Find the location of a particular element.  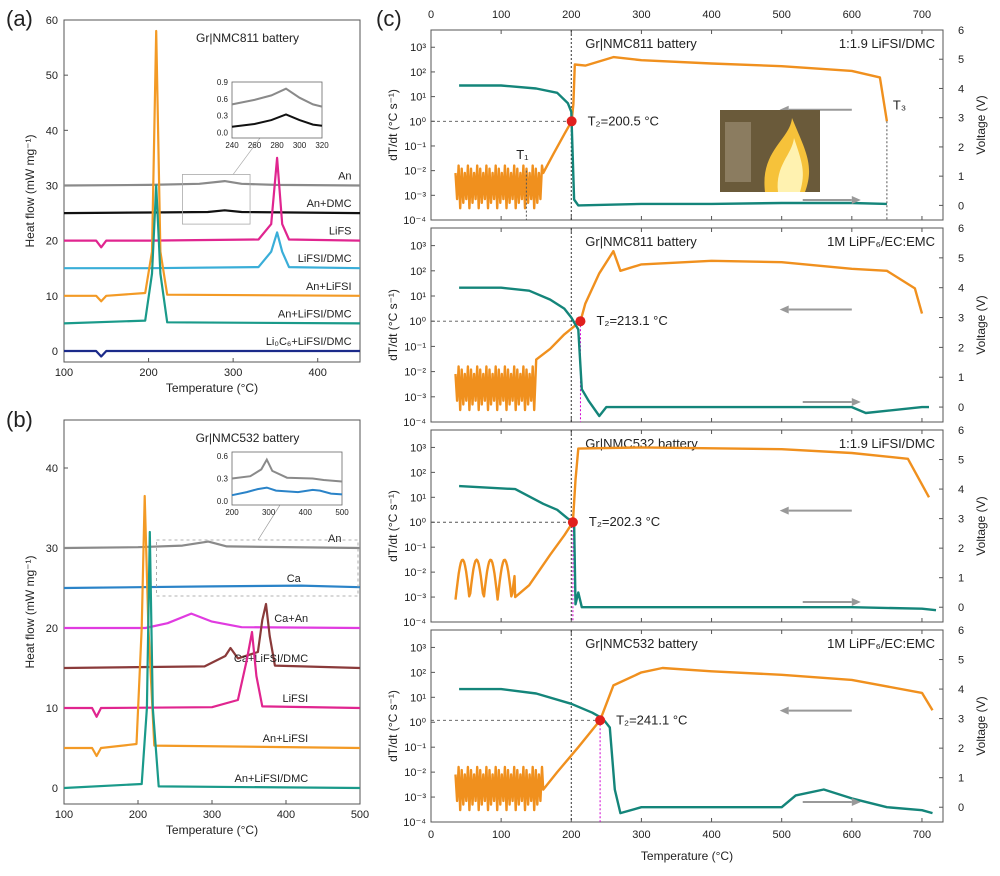

inset-source-box-a is located at coordinates (216, 199).